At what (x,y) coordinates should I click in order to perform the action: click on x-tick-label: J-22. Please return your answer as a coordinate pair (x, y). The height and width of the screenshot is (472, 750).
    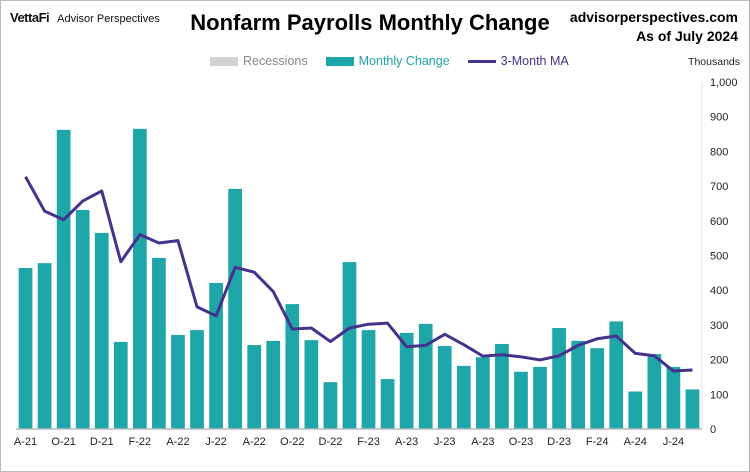
    Looking at the image, I should click on (215, 442).